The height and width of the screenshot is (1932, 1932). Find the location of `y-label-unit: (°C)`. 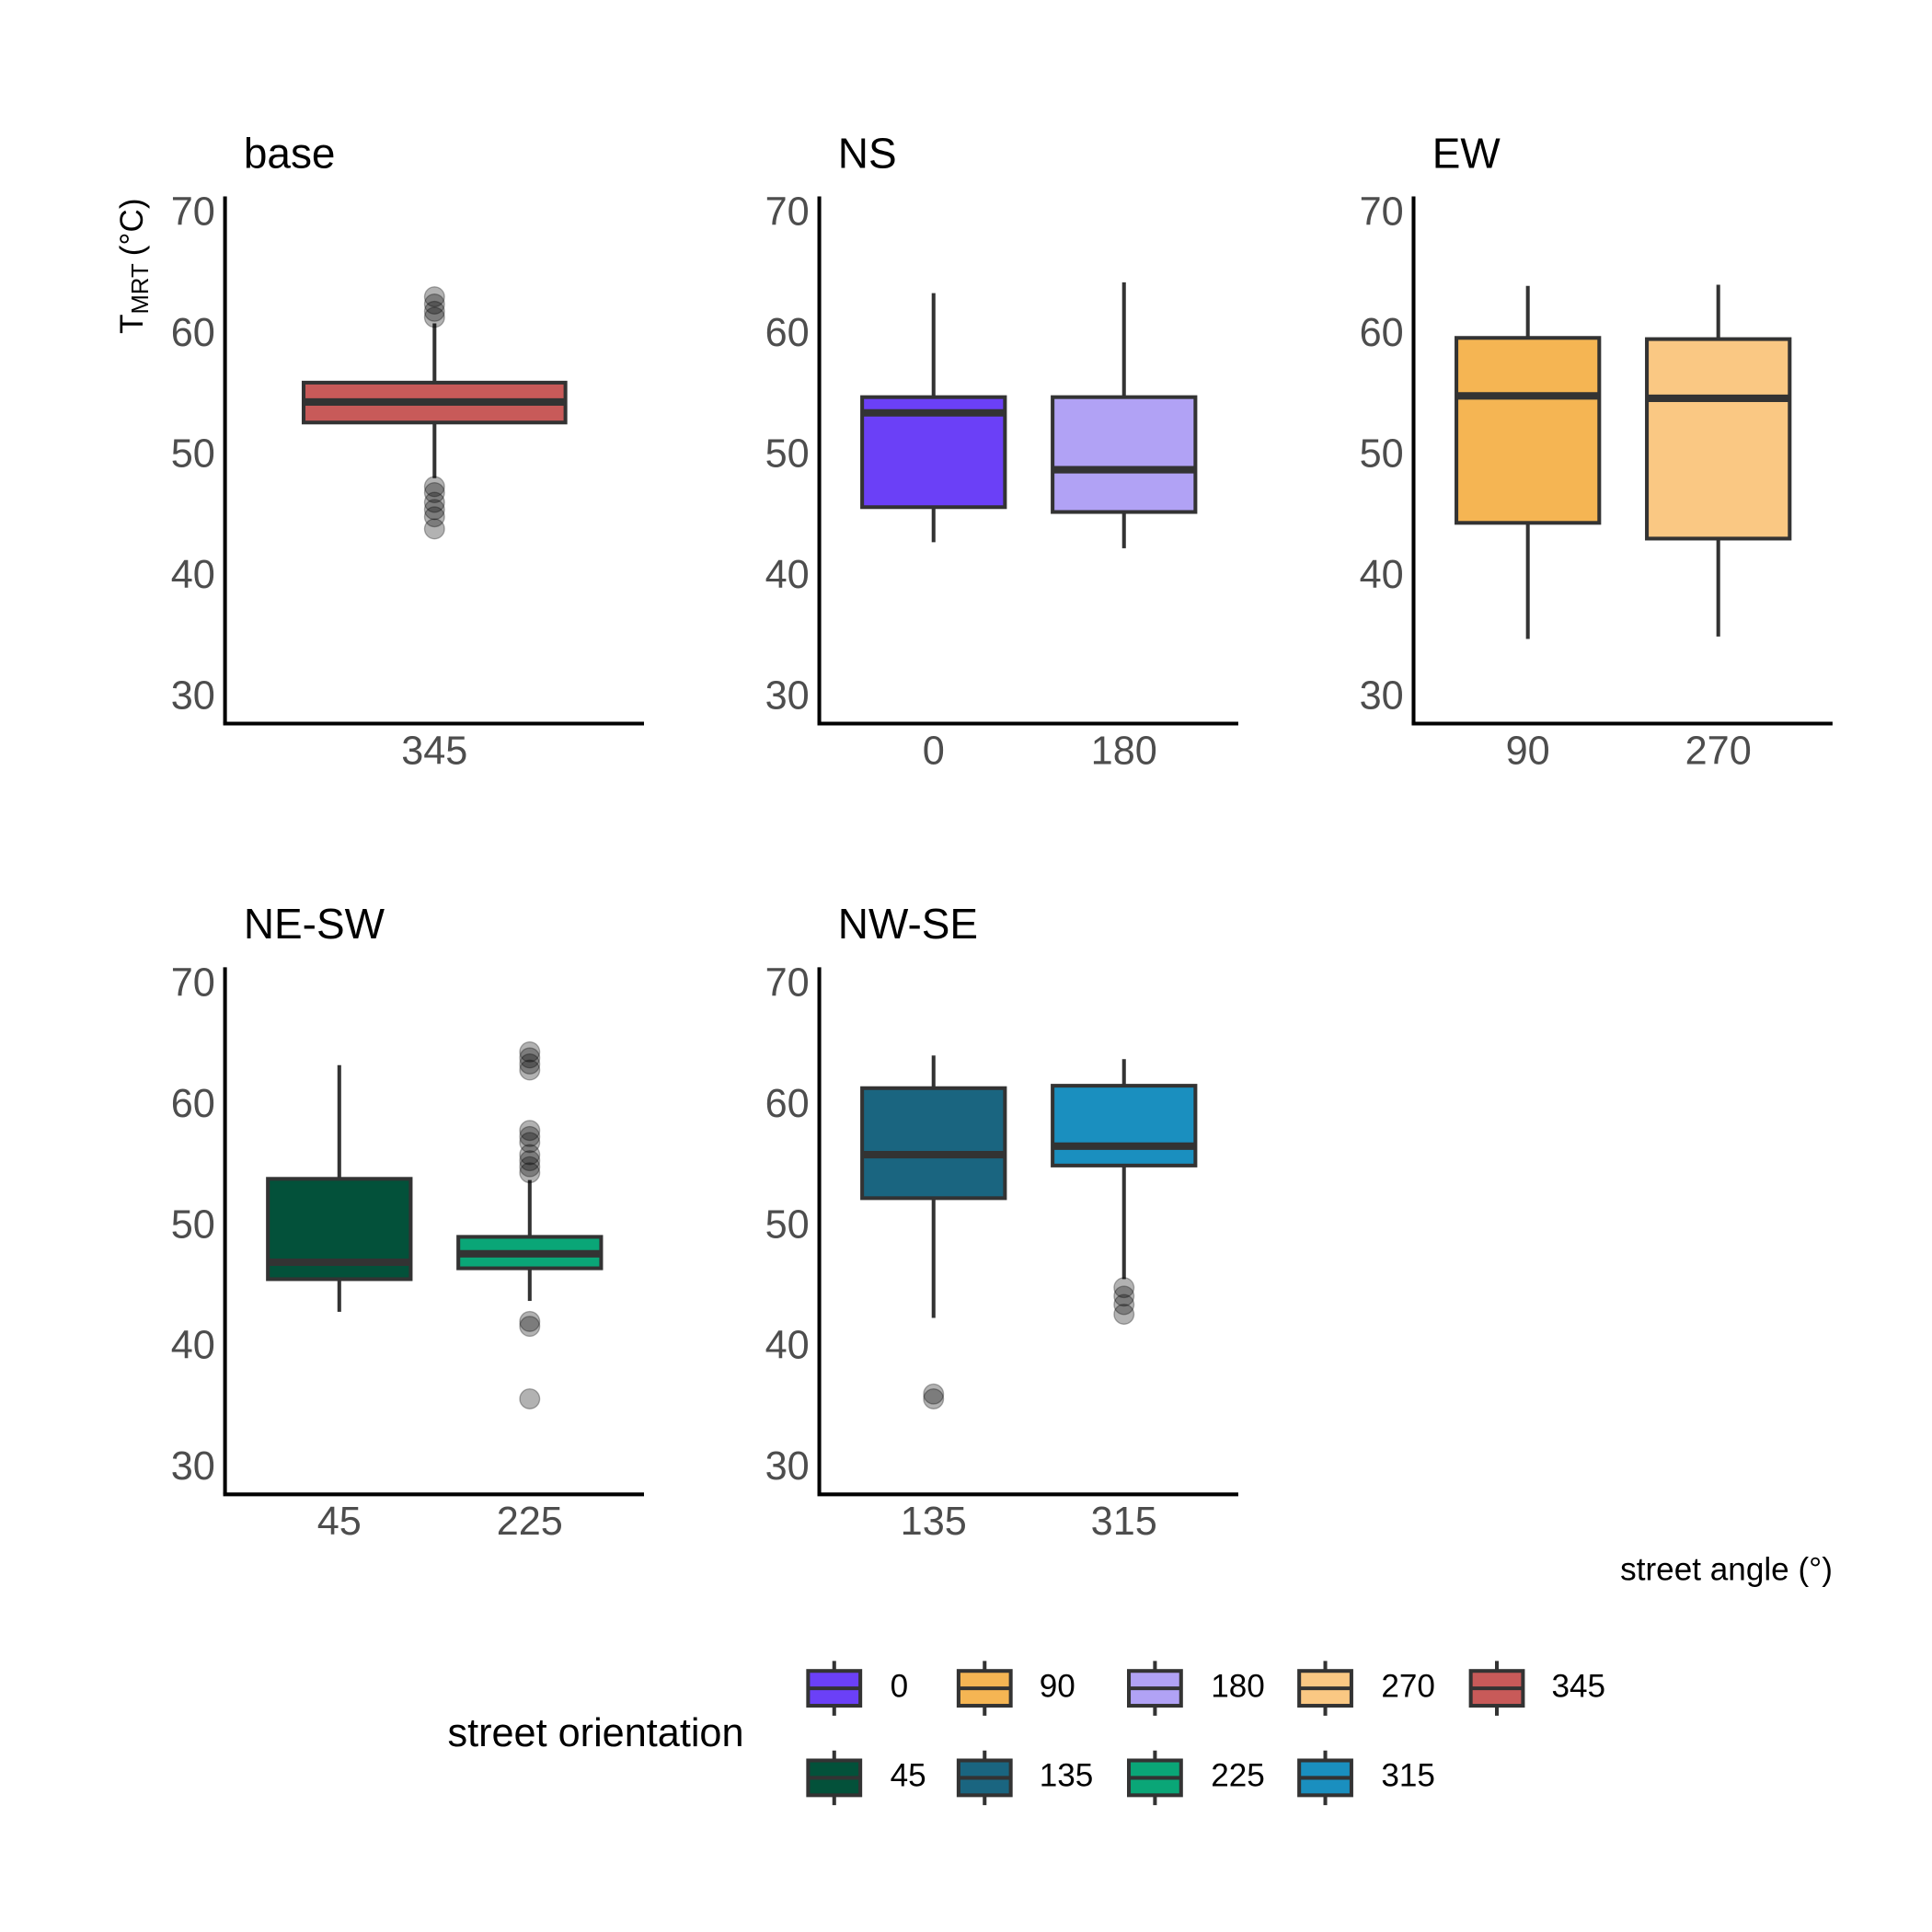

y-label-unit: (°C) is located at coordinates (132, 227).